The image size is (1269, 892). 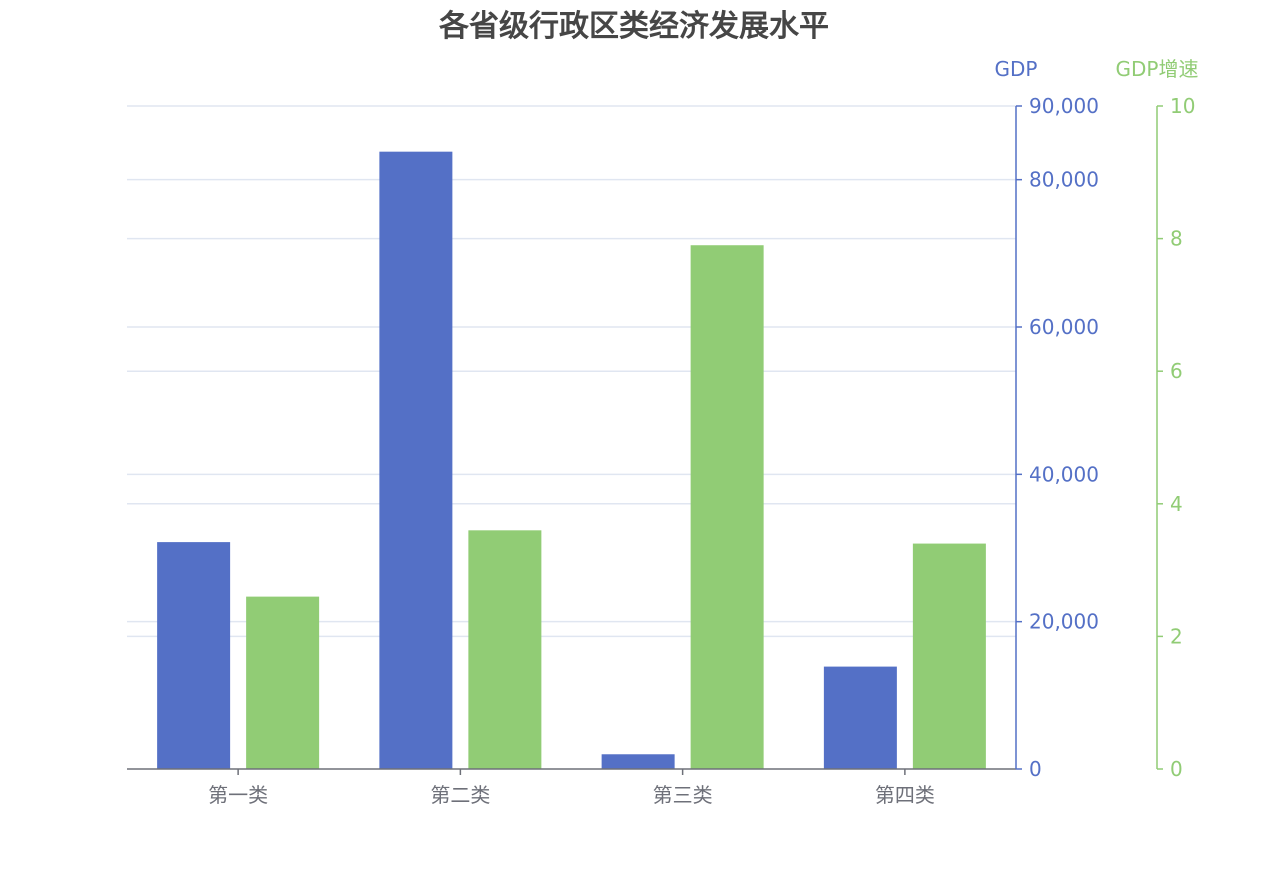 I want to click on growth-tick-label: 2, so click(x=1176, y=636).